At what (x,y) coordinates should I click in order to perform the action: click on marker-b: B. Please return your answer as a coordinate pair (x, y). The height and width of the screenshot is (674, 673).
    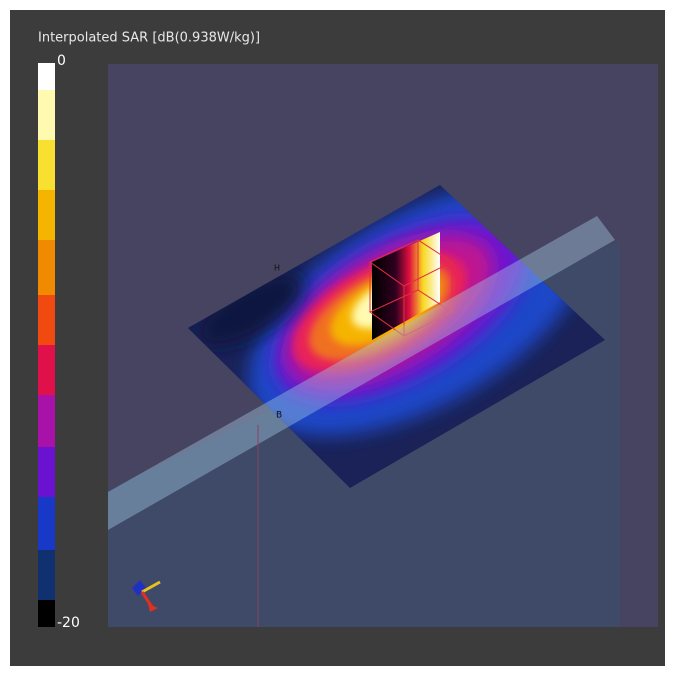
    Looking at the image, I should click on (279, 416).